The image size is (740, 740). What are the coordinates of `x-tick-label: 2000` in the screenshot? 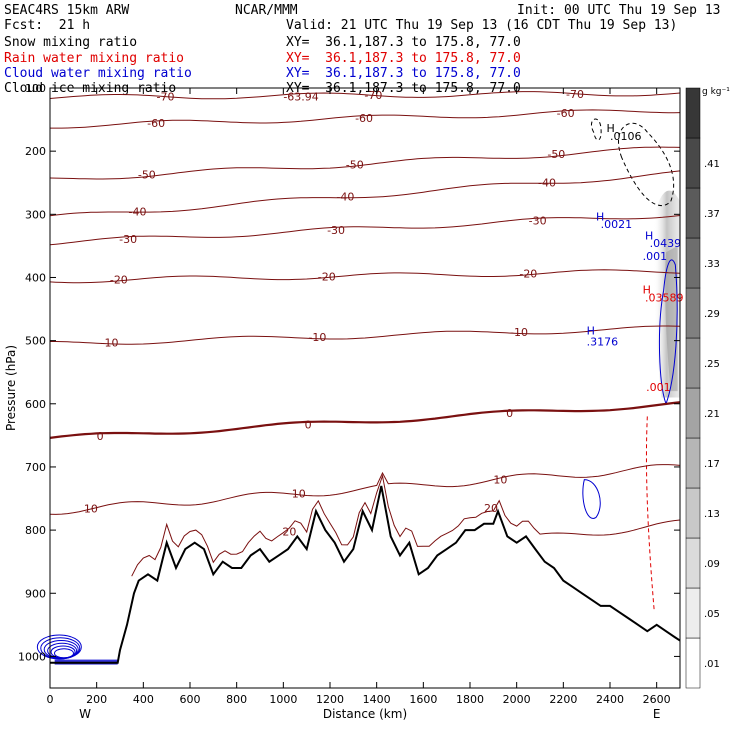 It's located at (517, 699).